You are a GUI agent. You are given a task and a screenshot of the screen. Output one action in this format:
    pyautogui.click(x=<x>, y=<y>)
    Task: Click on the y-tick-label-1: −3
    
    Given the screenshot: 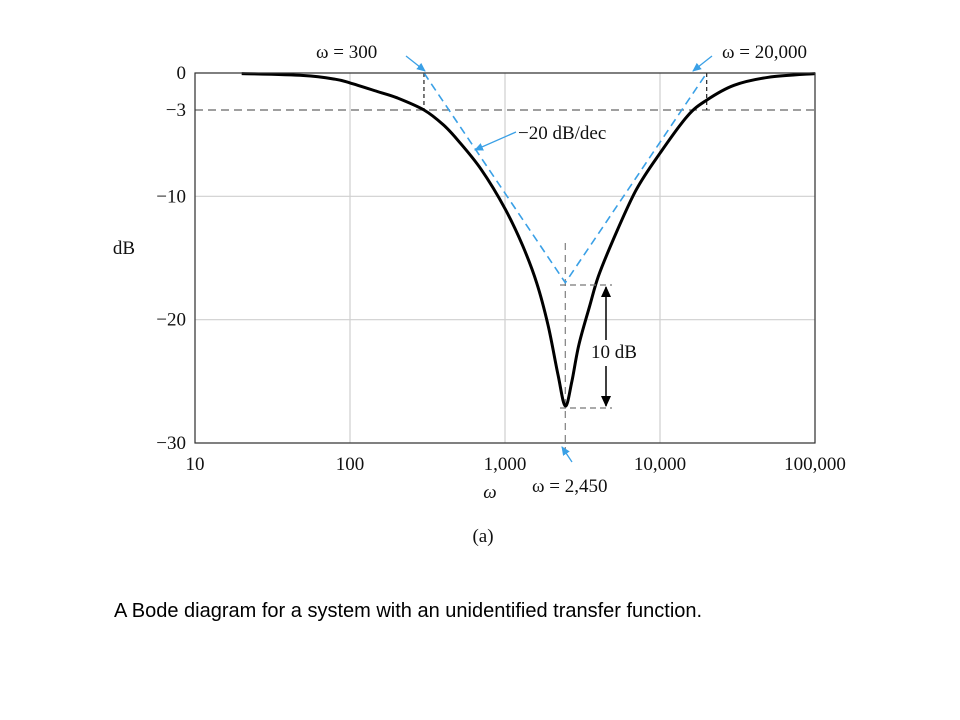 What is the action you would take?
    pyautogui.click(x=176, y=110)
    